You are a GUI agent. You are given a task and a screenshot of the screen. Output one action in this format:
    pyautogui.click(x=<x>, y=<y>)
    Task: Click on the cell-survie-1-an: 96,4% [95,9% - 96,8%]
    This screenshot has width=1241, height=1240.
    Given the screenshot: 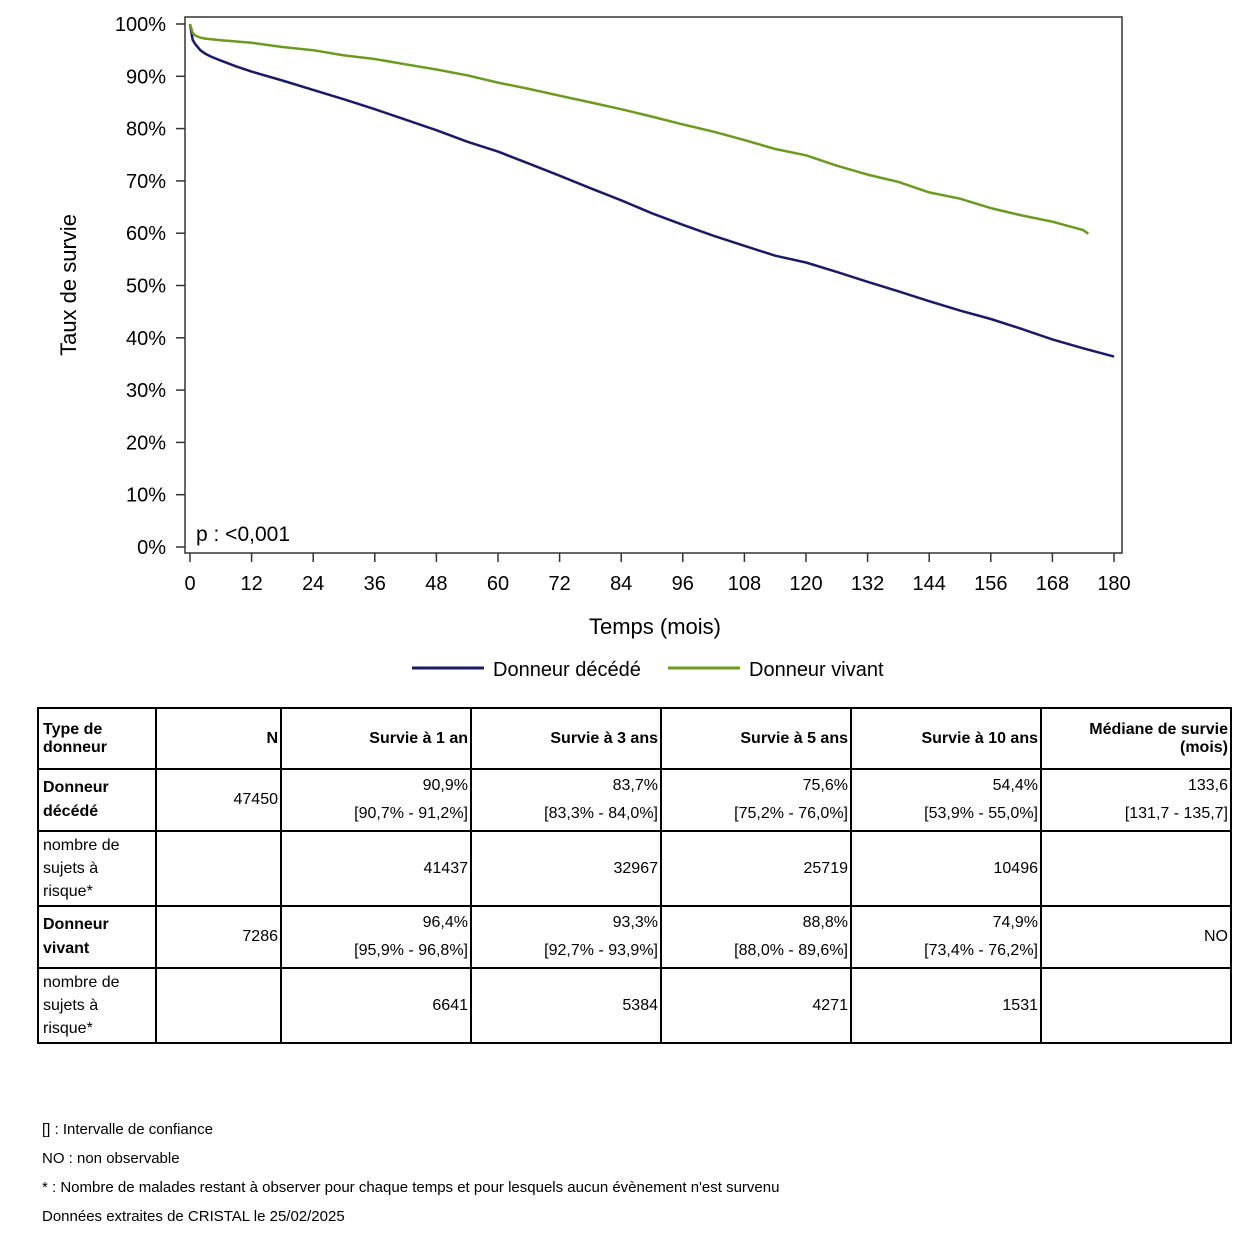 What is the action you would take?
    pyautogui.click(x=376, y=937)
    